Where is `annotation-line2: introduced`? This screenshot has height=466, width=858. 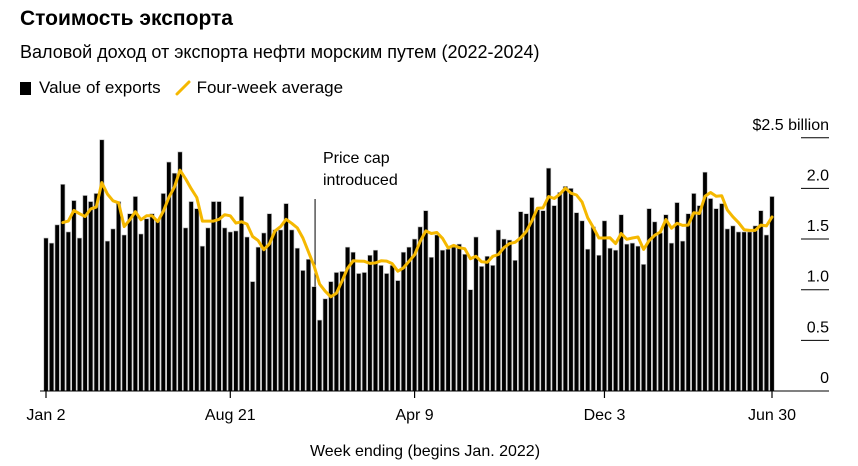 annotation-line2: introduced is located at coordinates (360, 180).